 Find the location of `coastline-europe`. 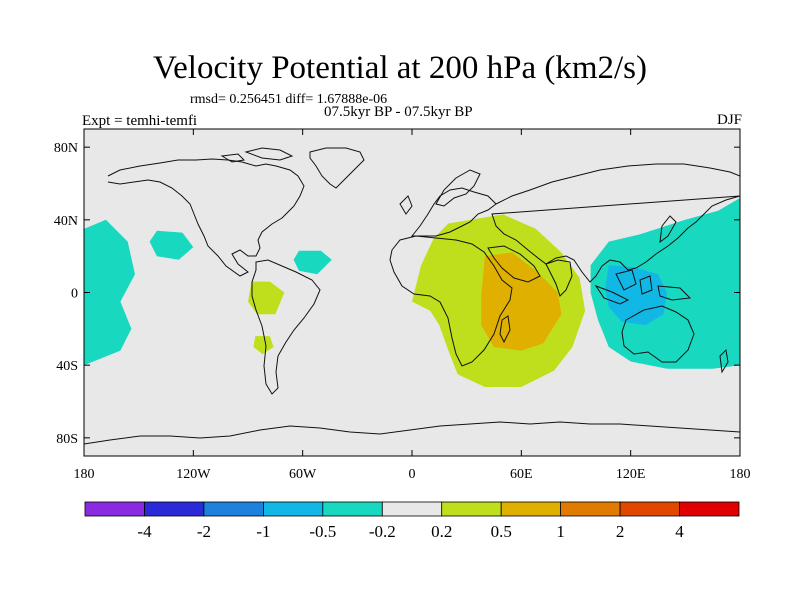

coastline-europe is located at coordinates (453, 212).